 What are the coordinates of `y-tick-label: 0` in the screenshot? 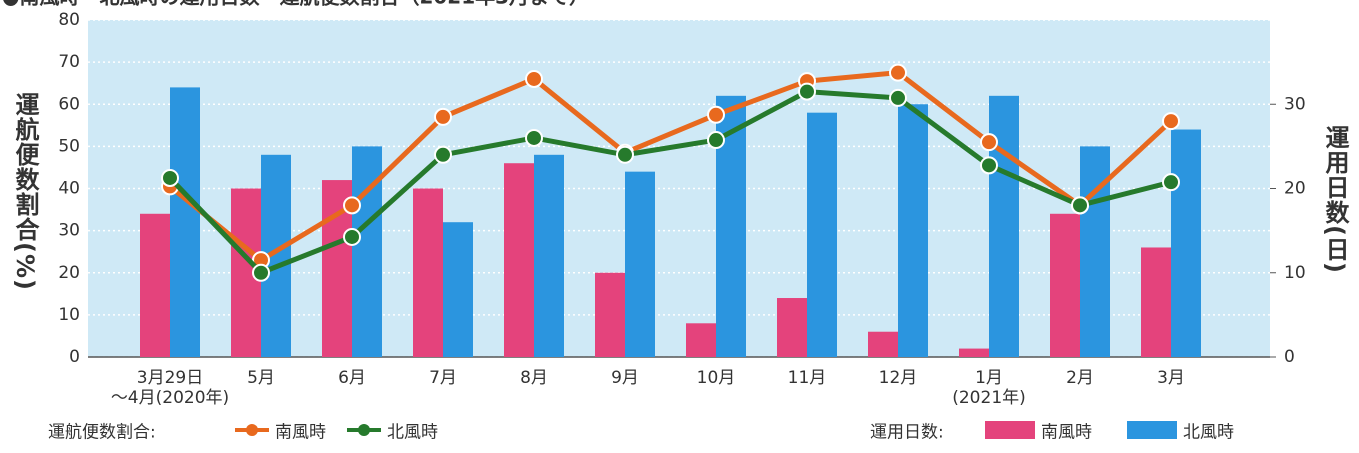 It's located at (74, 357).